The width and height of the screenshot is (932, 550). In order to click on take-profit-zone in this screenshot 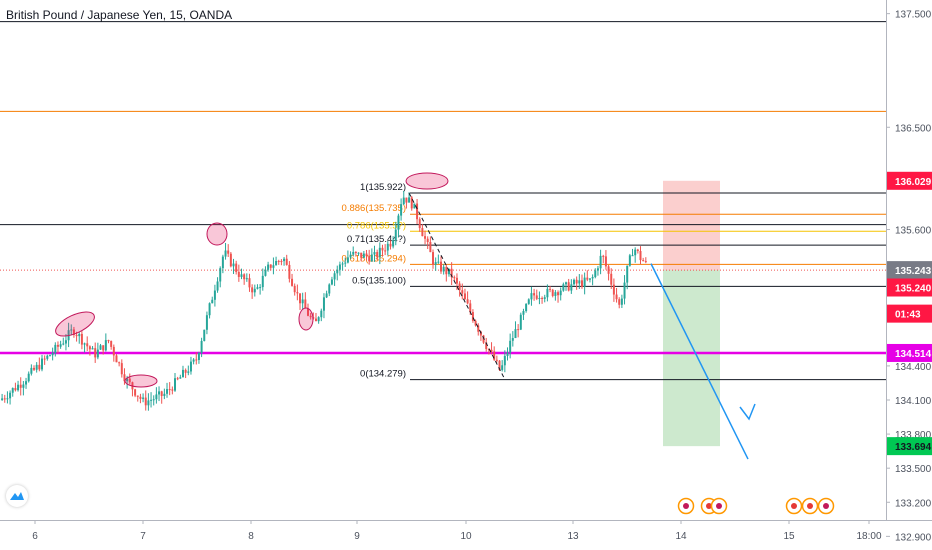, I will do `click(691, 358)`.